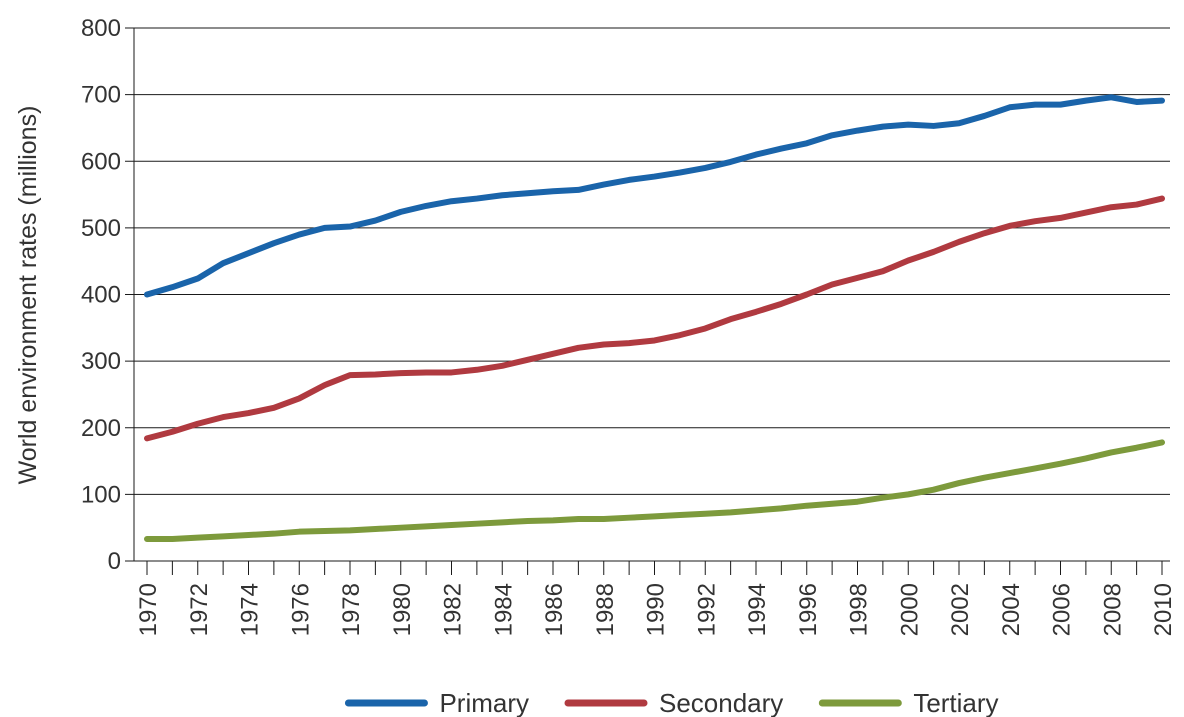 The image size is (1184, 717). What do you see at coordinates (300, 609) in the screenshot?
I see `x-tick-label: 1976` at bounding box center [300, 609].